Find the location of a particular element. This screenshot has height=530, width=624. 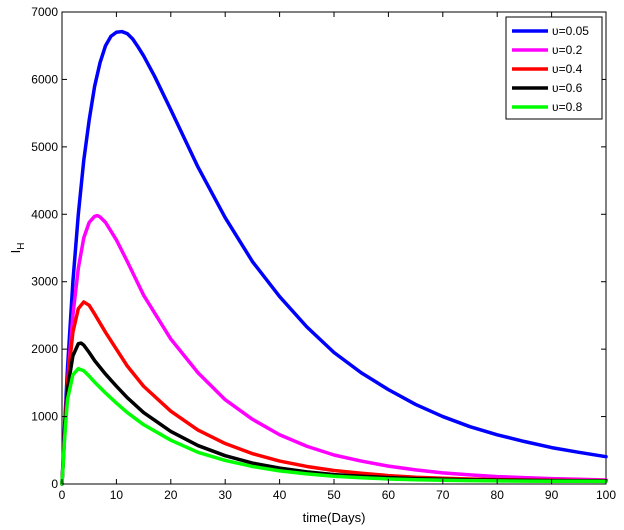

legend-label-3: υ=0.6 is located at coordinates (567, 88).